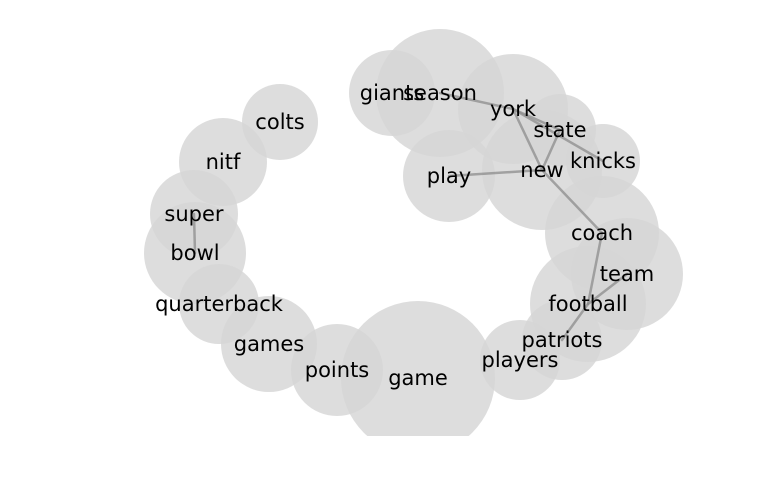 The height and width of the screenshot is (500, 768). I want to click on label-players: players, so click(520, 360).